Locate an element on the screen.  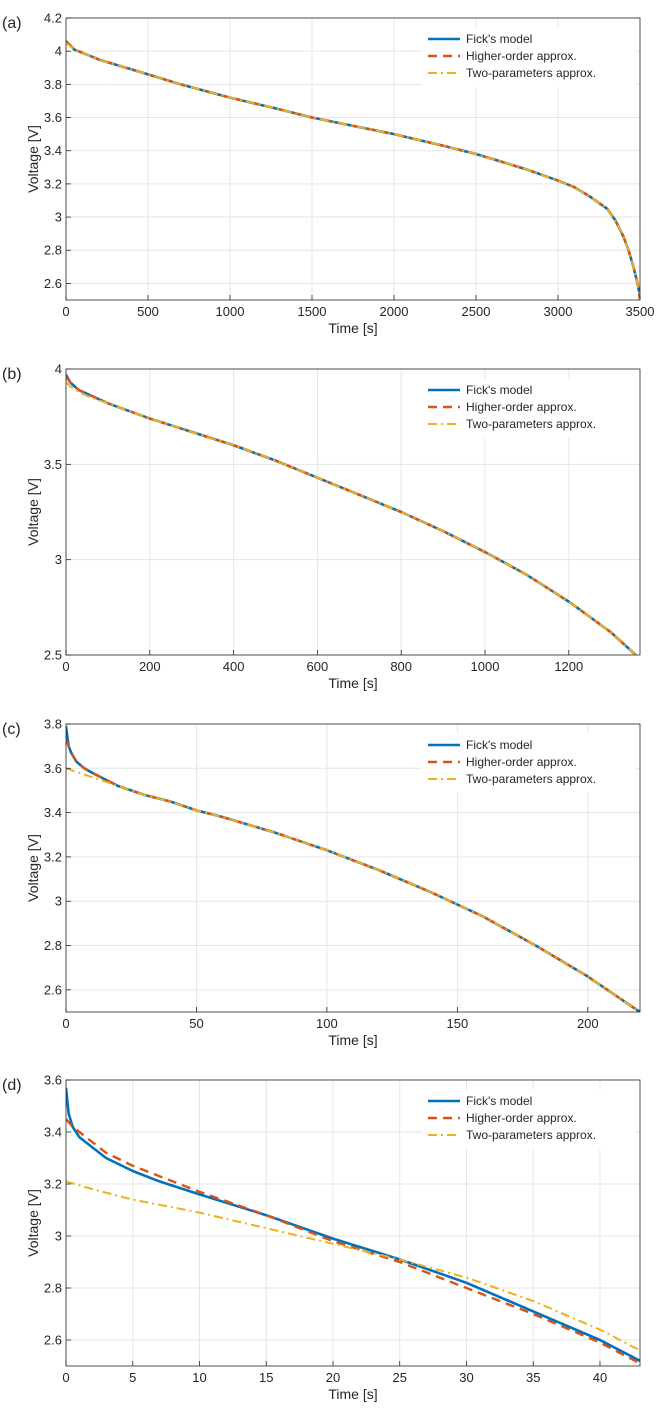
y-tick-label: 4.2 is located at coordinates (53, 18).